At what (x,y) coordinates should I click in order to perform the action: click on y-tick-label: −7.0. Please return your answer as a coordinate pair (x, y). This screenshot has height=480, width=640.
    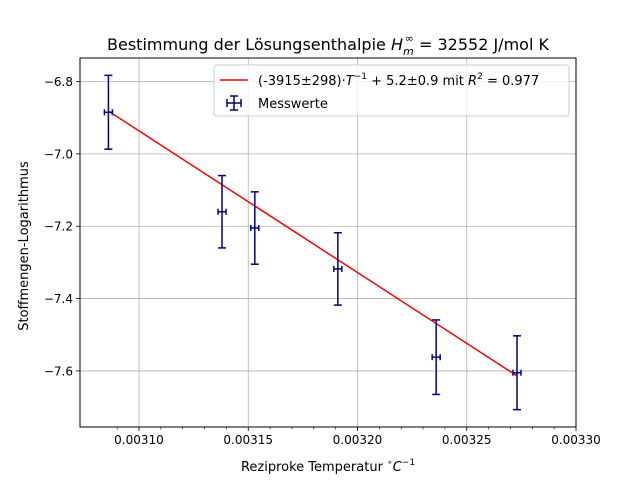
    Looking at the image, I should click on (58, 154).